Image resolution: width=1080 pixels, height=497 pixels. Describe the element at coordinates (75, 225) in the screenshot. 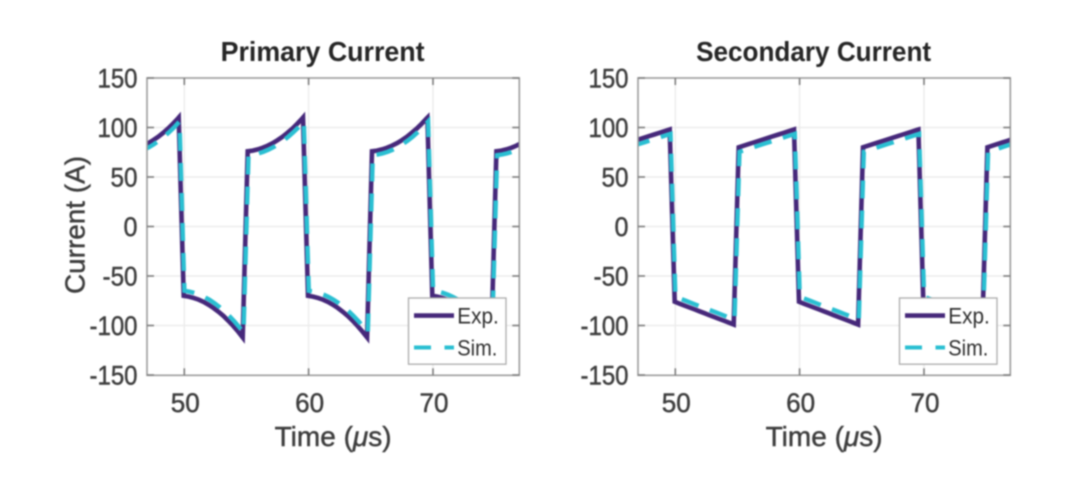

I see `svg-text: Current (A)` at that location.